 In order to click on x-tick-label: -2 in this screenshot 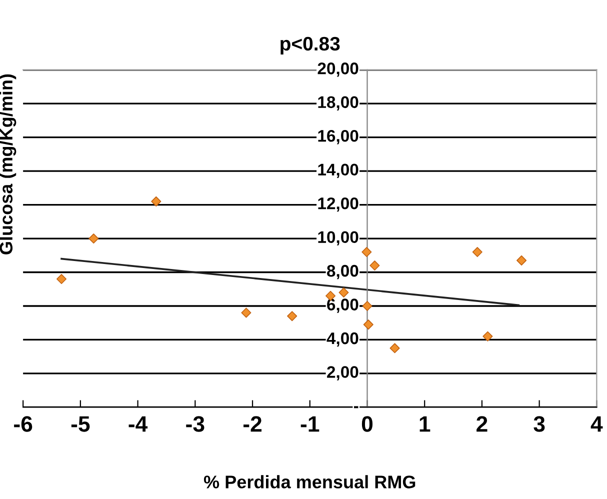, I will do `click(253, 424)`.